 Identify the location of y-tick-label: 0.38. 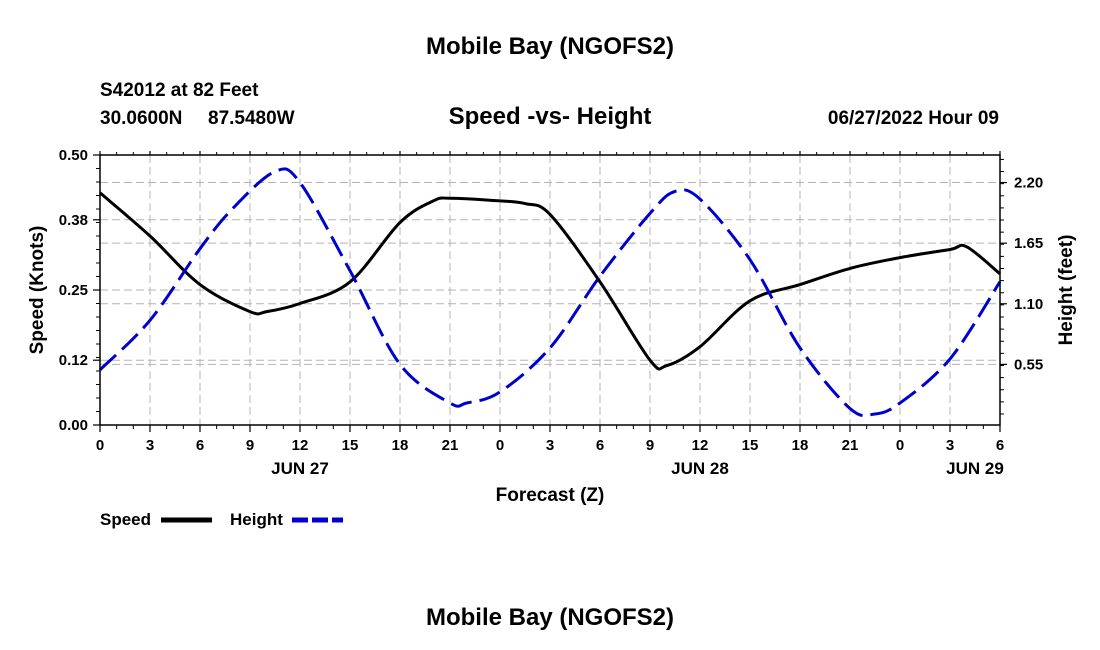
(73, 220).